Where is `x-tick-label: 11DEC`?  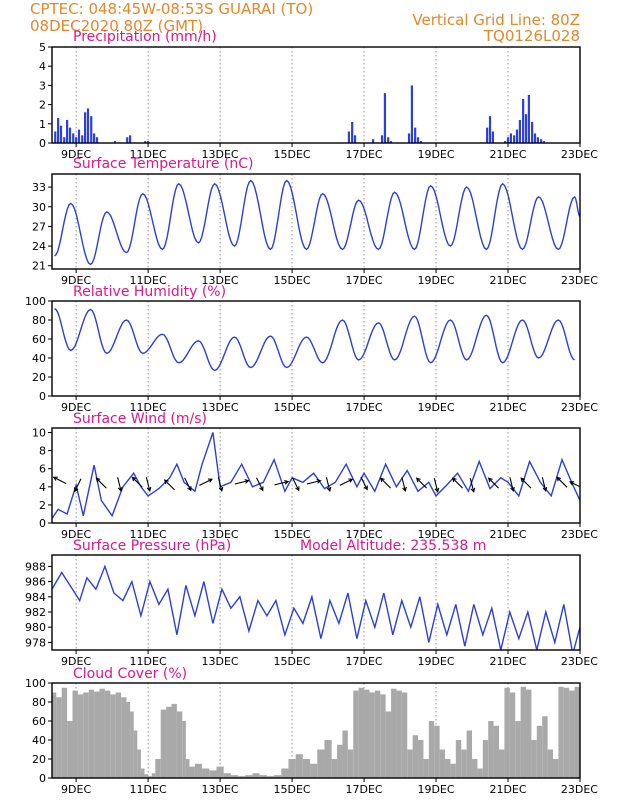 x-tick-label: 11DEC is located at coordinates (148, 280).